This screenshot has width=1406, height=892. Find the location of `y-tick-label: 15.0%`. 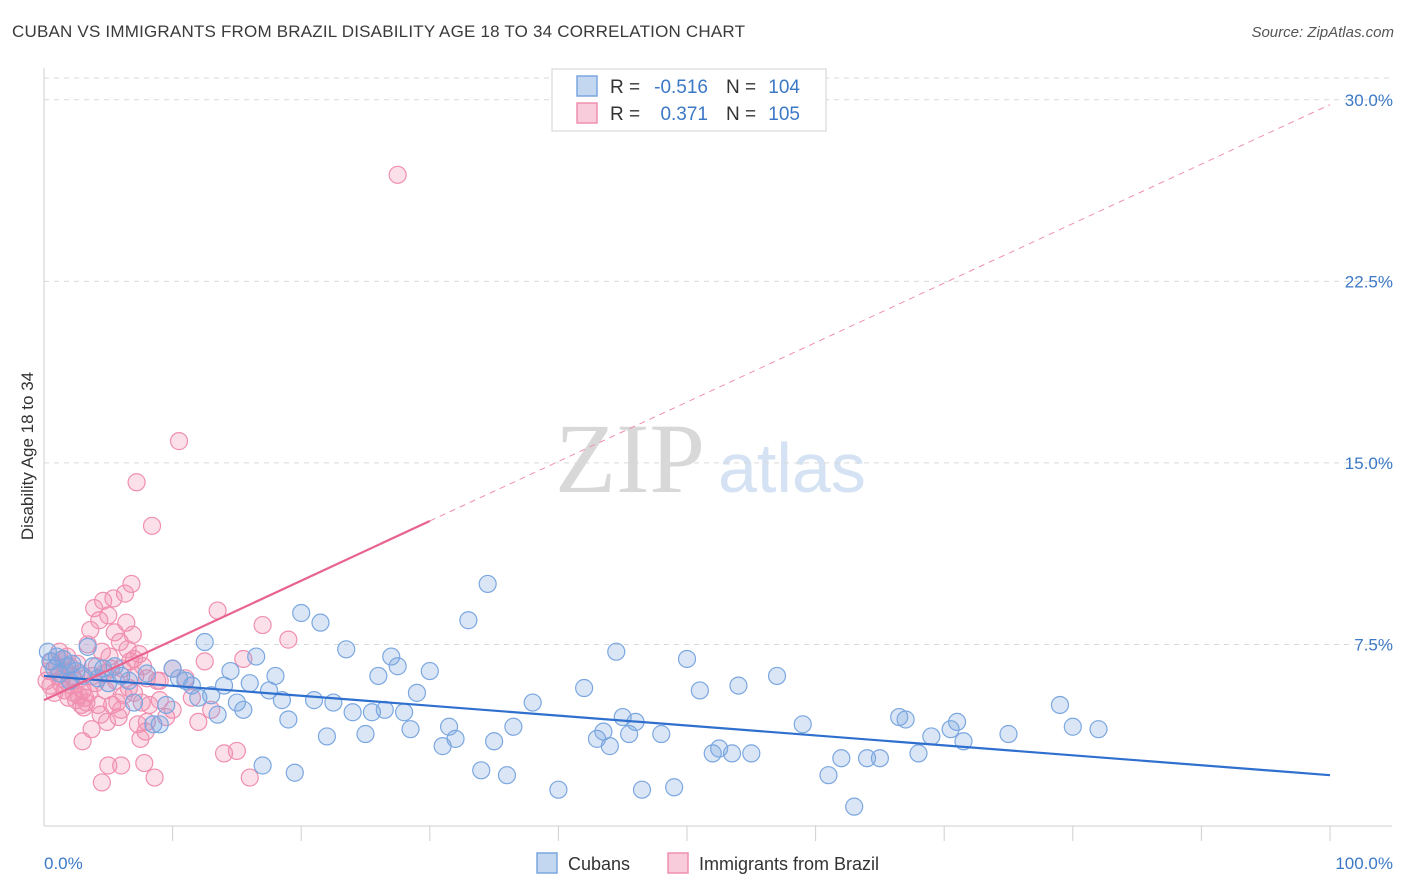

y-tick-label: 15.0% is located at coordinates (1369, 463).